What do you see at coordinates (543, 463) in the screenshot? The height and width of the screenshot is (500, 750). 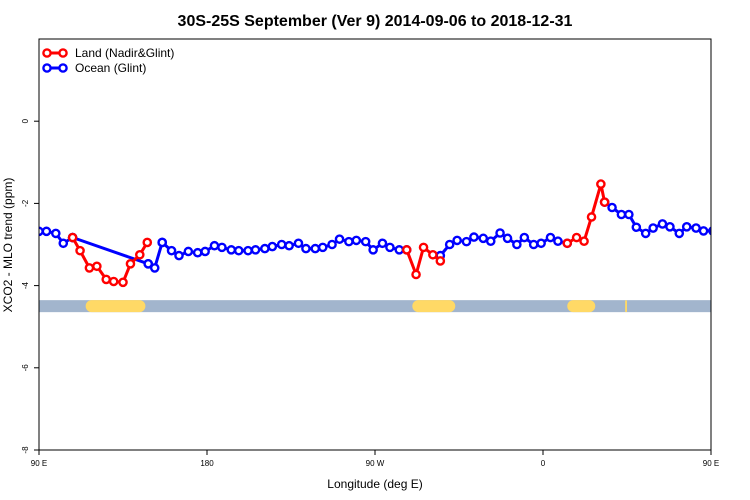 I see `x-tick-label-3: 0` at bounding box center [543, 463].